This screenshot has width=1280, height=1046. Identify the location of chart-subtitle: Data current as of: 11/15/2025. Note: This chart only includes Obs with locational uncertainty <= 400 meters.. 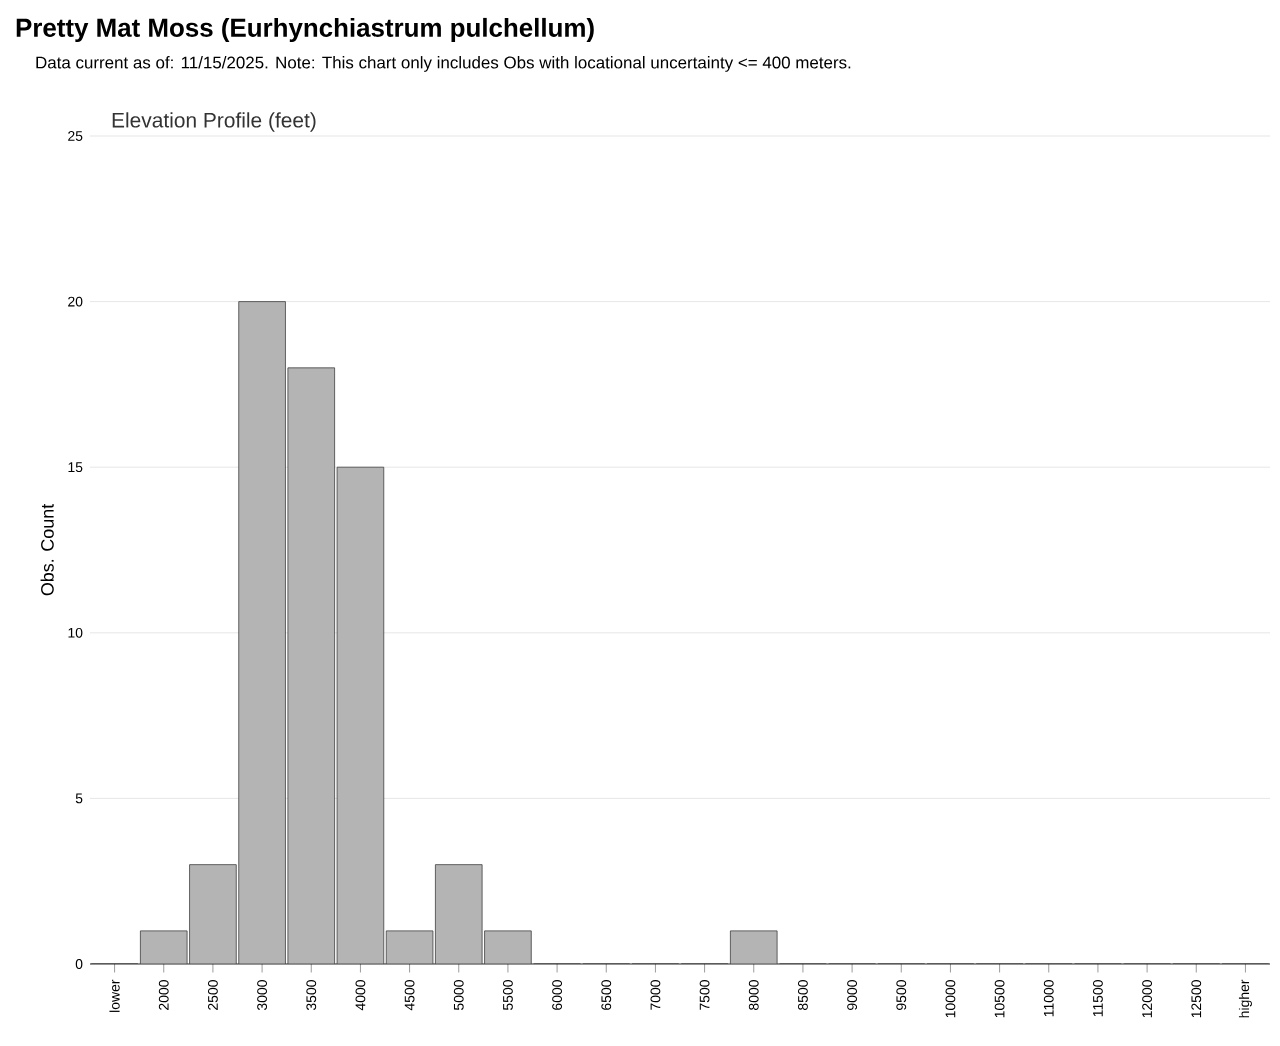
(443, 64).